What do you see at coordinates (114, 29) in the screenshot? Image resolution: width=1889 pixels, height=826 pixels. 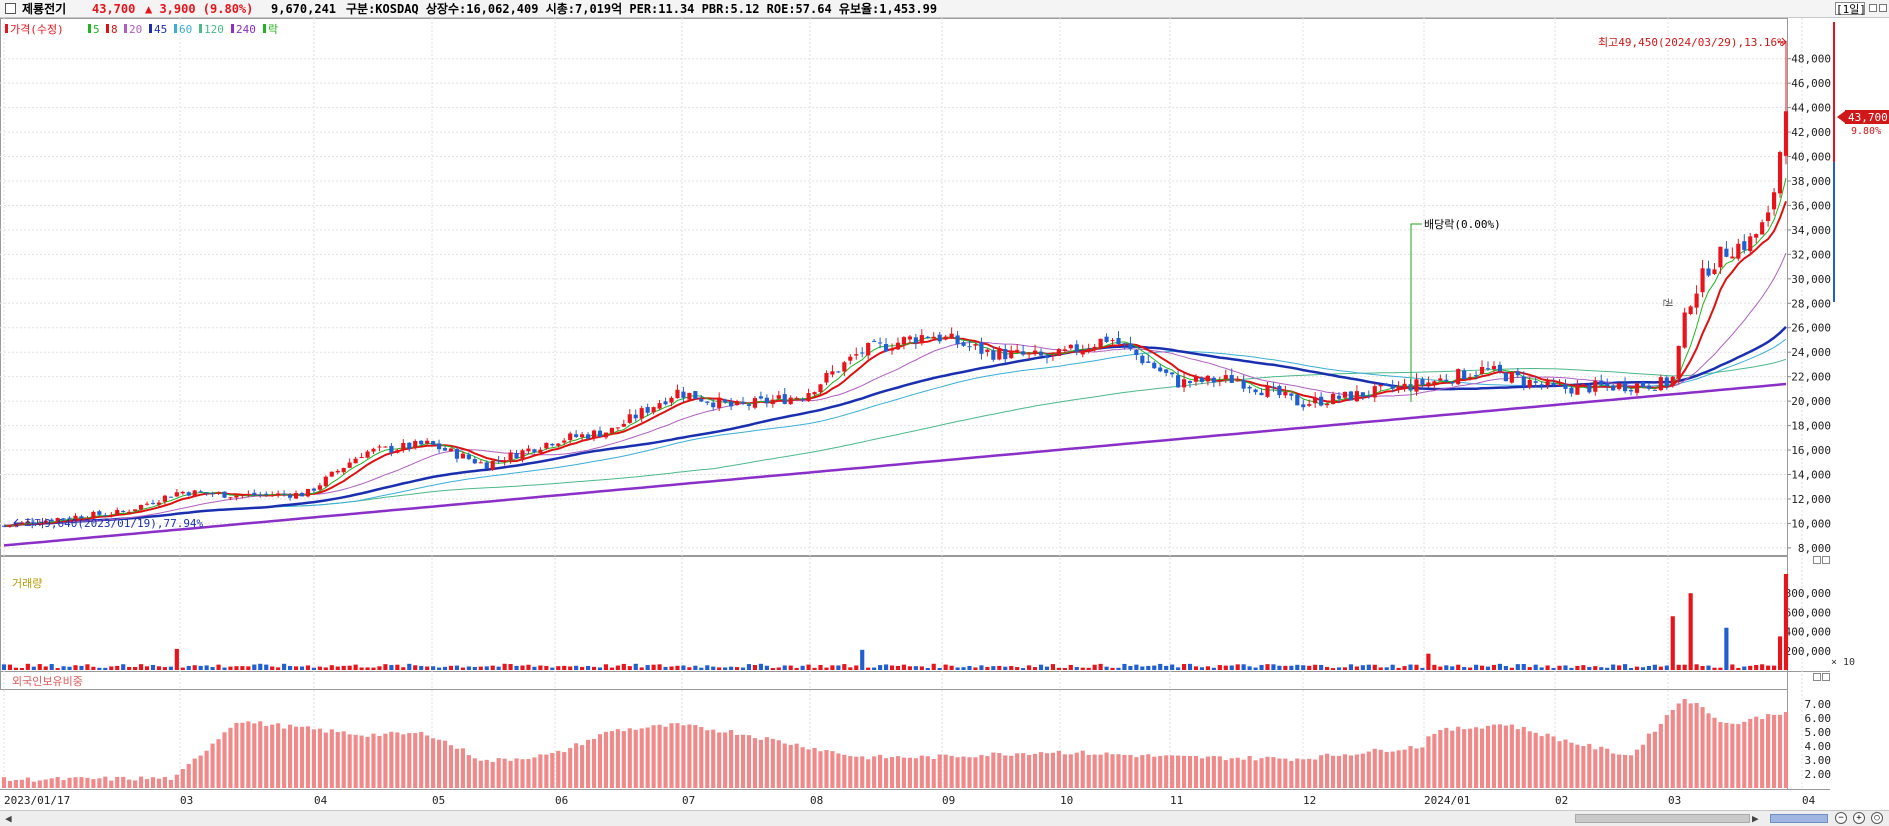 I see `legend-label: 8` at bounding box center [114, 29].